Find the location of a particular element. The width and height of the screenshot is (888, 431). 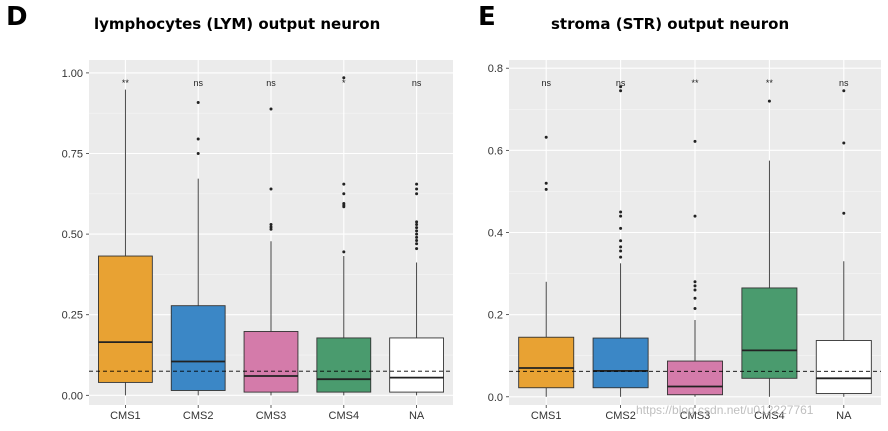

box-cms4: * is located at coordinates (344, 236).